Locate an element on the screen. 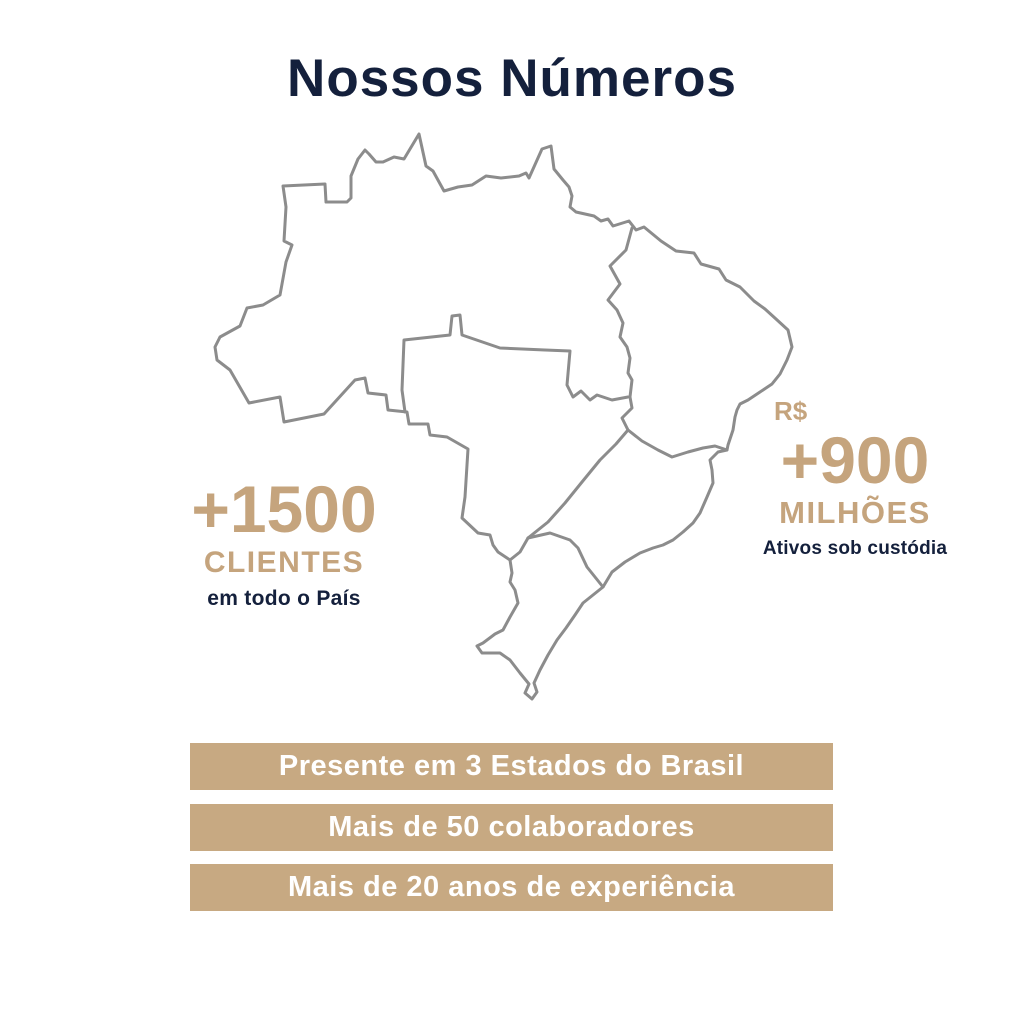 The height and width of the screenshot is (1024, 1024). map-region-border-northeast-west is located at coordinates (620, 329).